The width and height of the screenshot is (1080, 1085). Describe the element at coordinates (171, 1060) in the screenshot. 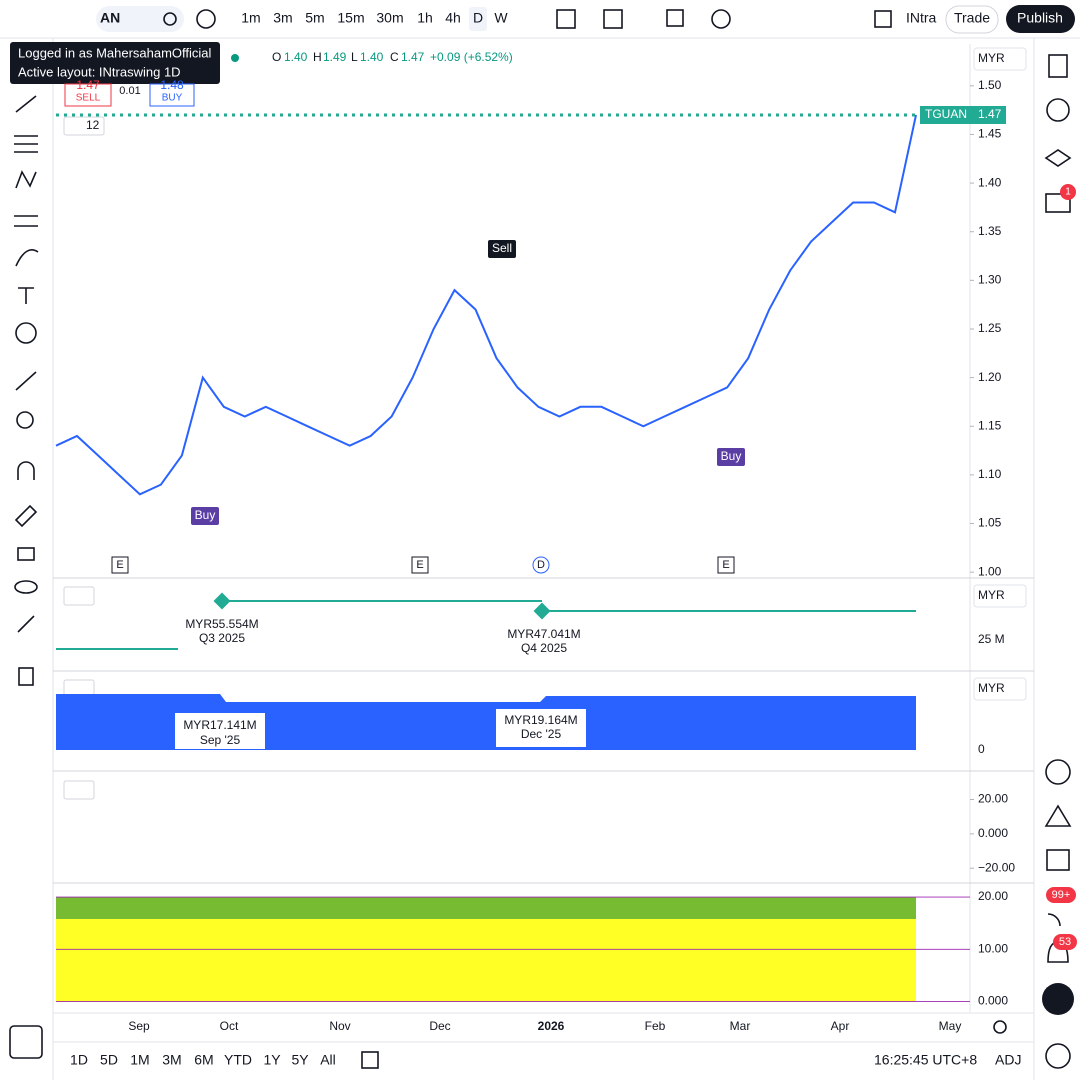

I see `range-button: 3M` at that location.